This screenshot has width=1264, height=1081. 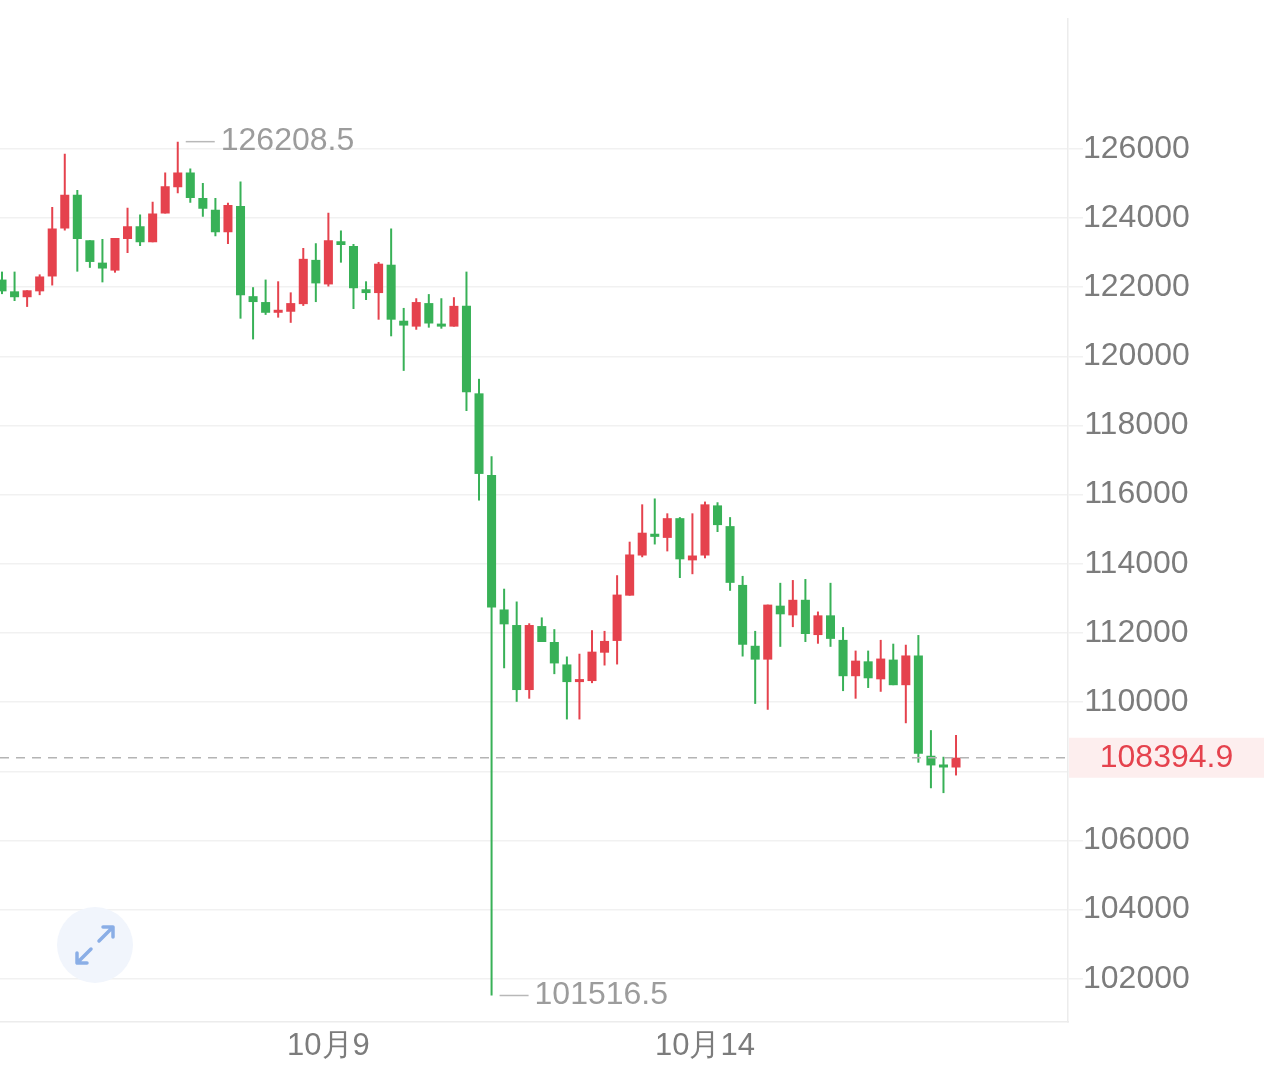 I want to click on y-tick-label: 120000, so click(x=1136, y=354).